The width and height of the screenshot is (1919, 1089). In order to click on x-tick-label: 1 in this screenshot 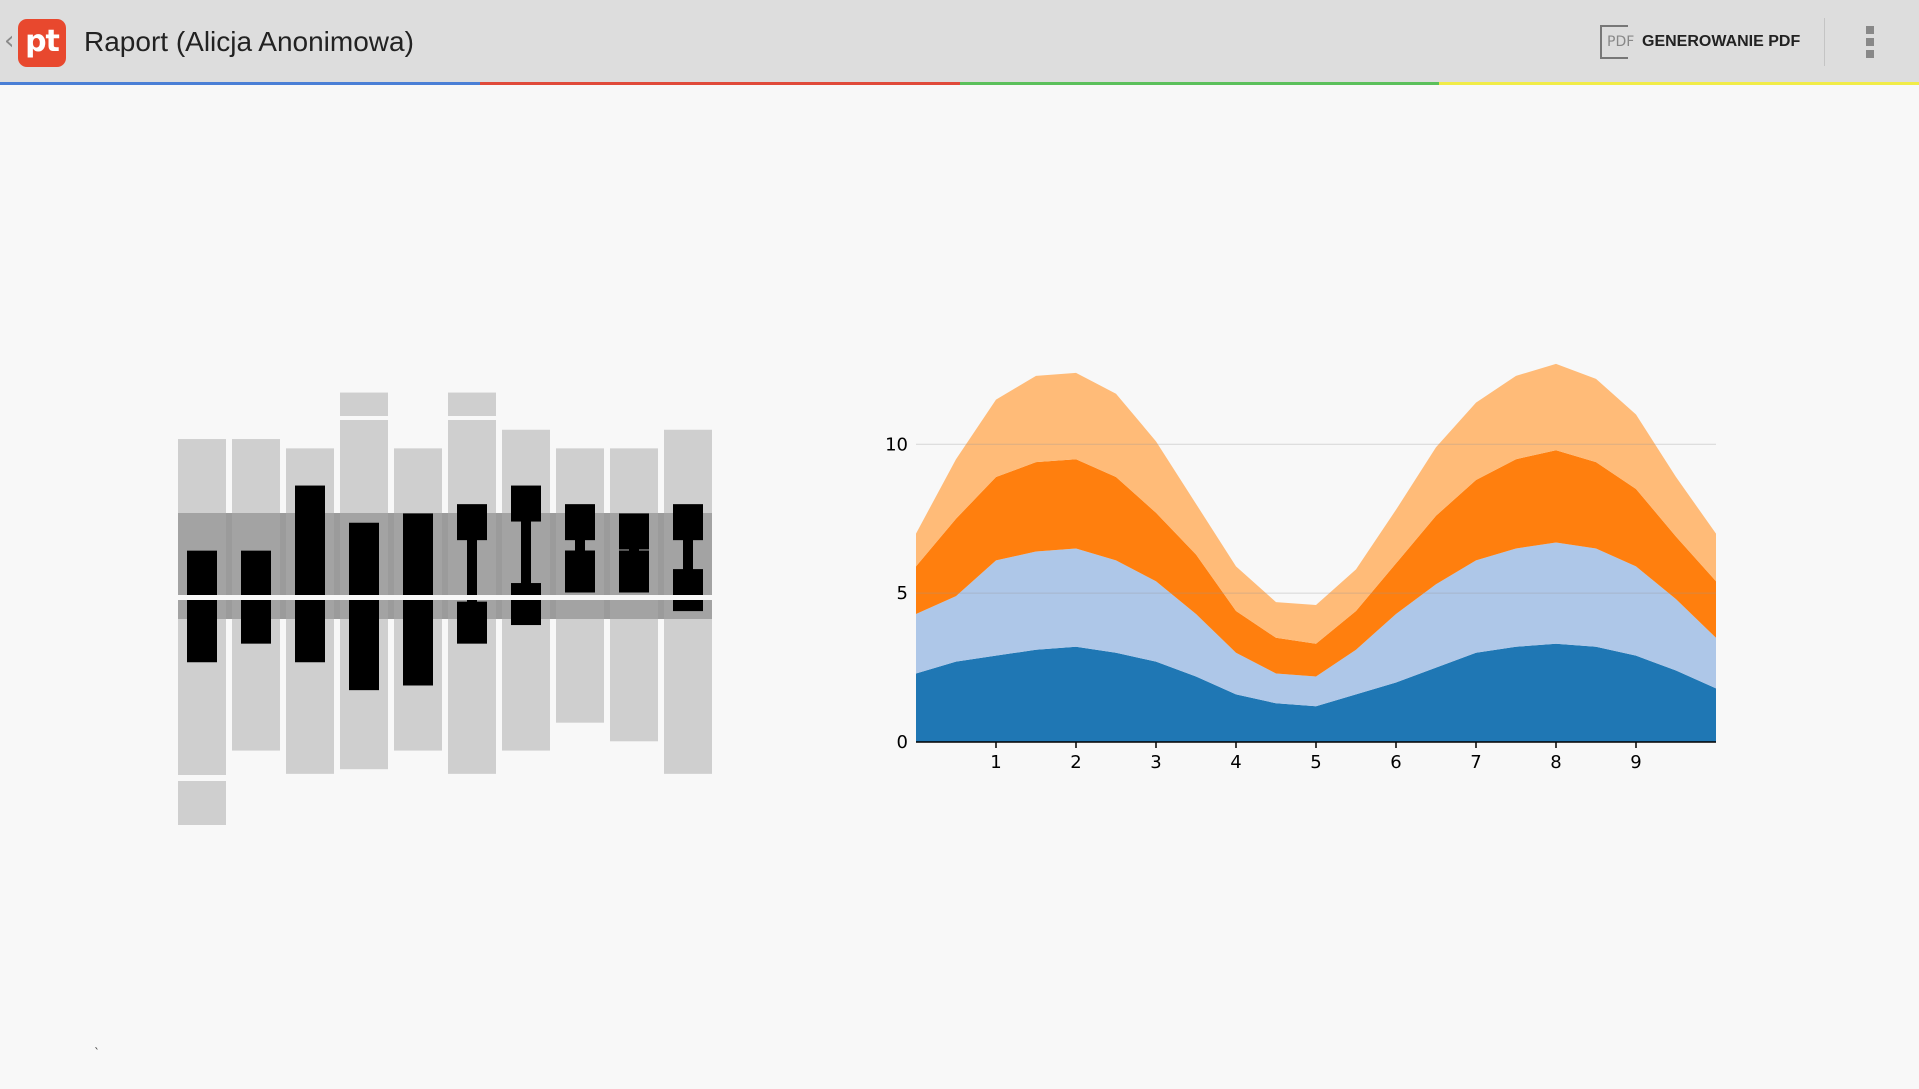, I will do `click(995, 762)`.